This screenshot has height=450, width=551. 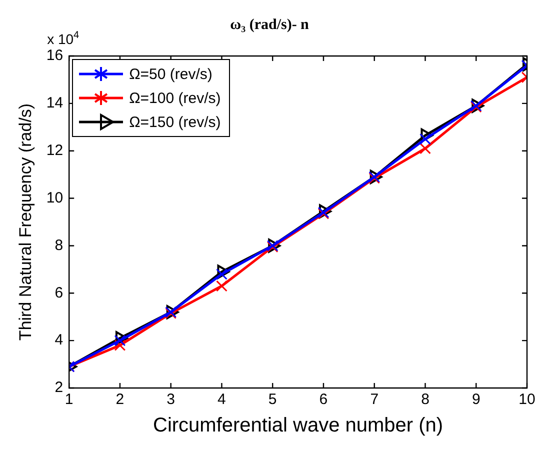 What do you see at coordinates (476, 399) in the screenshot?
I see `x-tick-label: 9` at bounding box center [476, 399].